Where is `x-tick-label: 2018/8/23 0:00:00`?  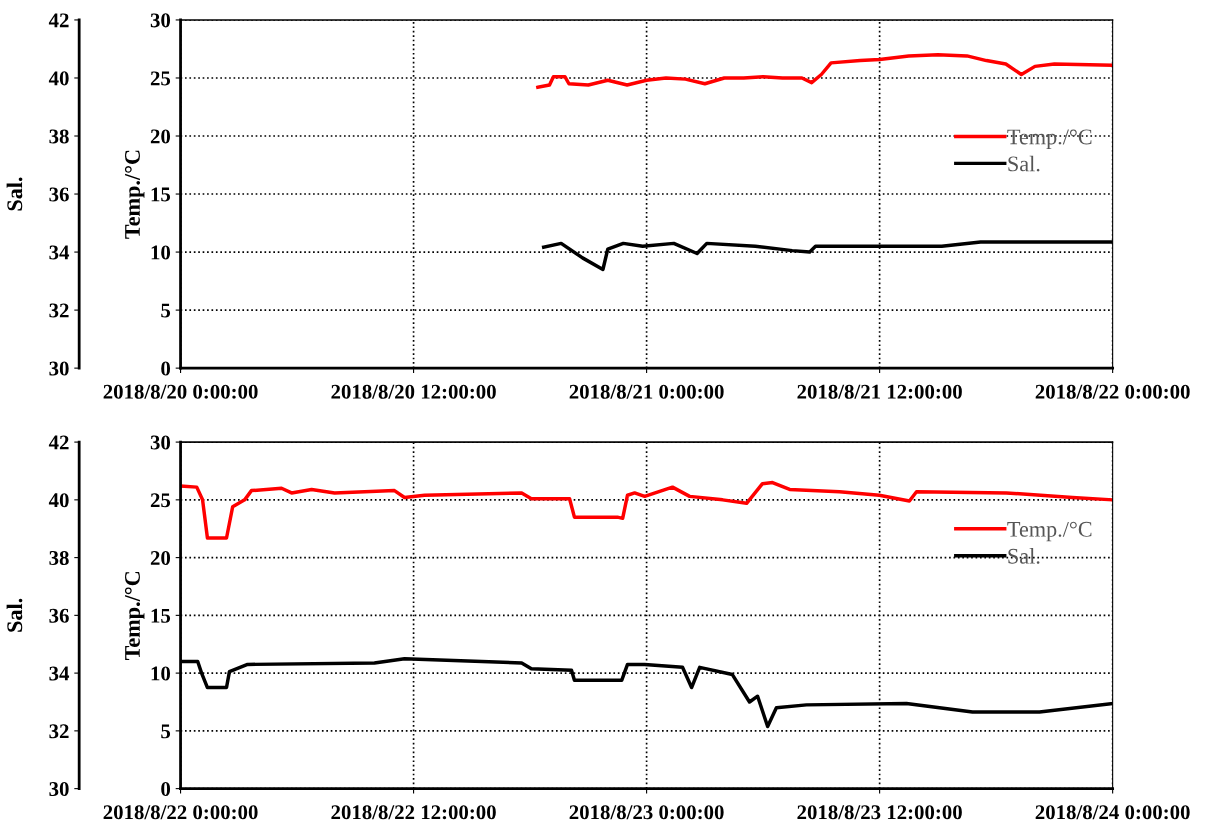
x-tick-label: 2018/8/23 0:00:00 is located at coordinates (646, 812).